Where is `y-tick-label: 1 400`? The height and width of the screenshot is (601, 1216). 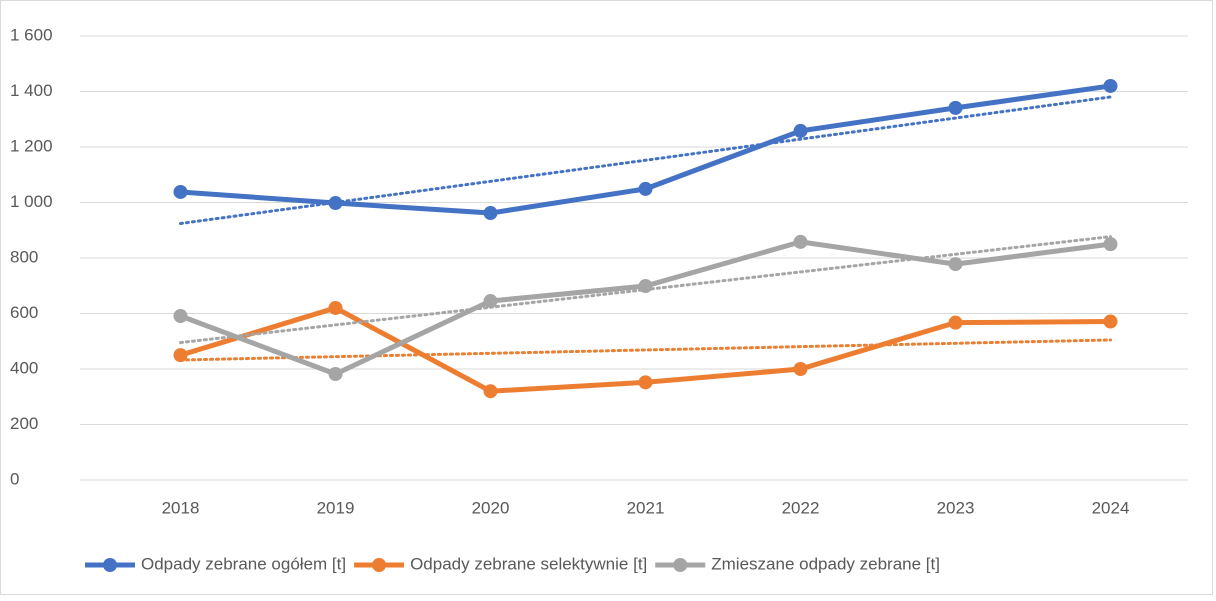 y-tick-label: 1 400 is located at coordinates (31, 90).